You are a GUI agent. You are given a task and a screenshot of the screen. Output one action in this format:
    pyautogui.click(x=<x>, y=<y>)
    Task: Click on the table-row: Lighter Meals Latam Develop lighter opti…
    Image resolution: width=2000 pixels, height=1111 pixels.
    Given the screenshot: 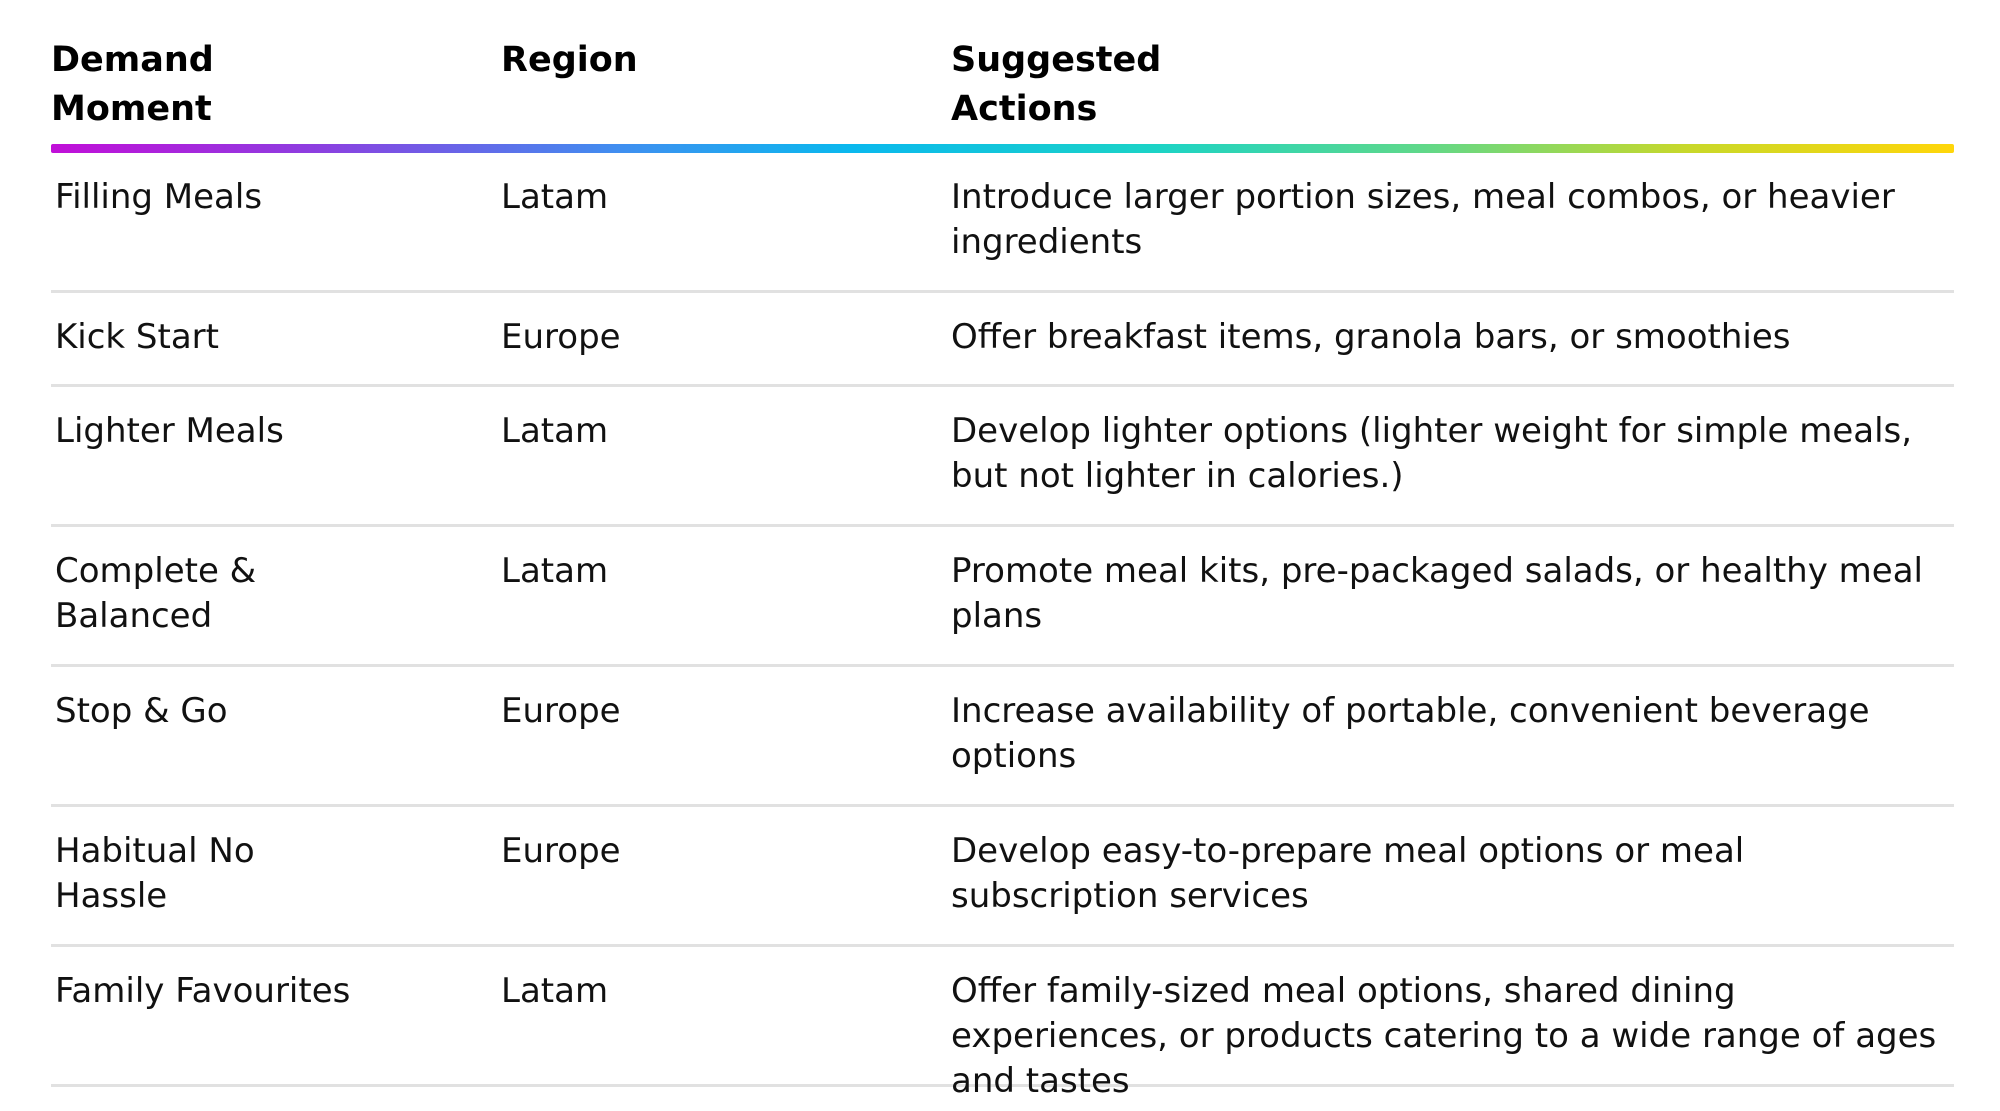 What is the action you would take?
    pyautogui.click(x=1002, y=457)
    